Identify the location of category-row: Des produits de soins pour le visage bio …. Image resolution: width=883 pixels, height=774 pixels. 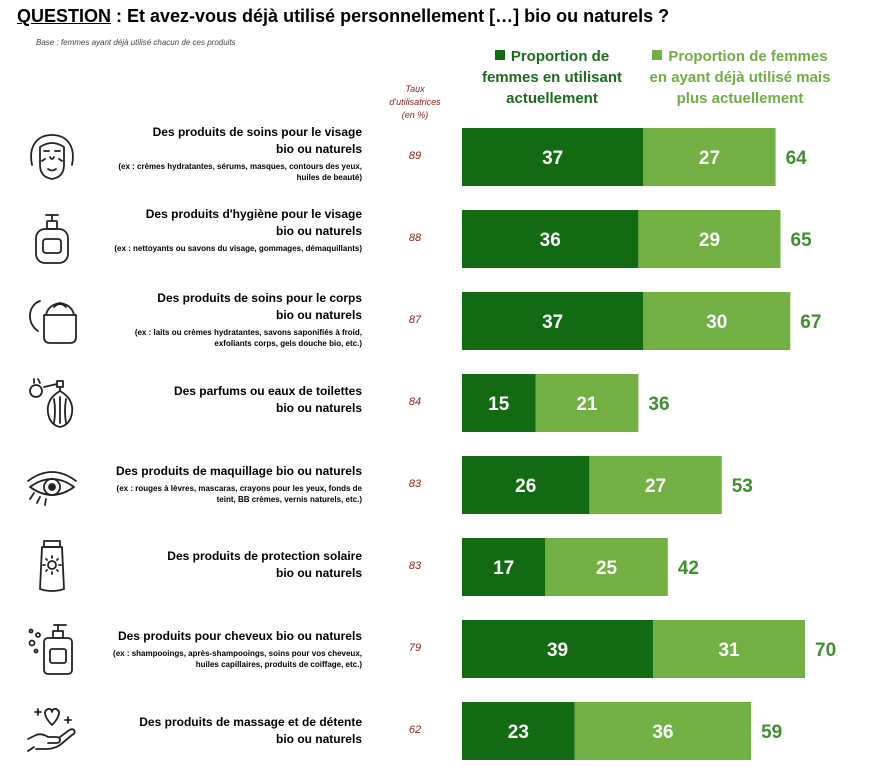
(441, 154).